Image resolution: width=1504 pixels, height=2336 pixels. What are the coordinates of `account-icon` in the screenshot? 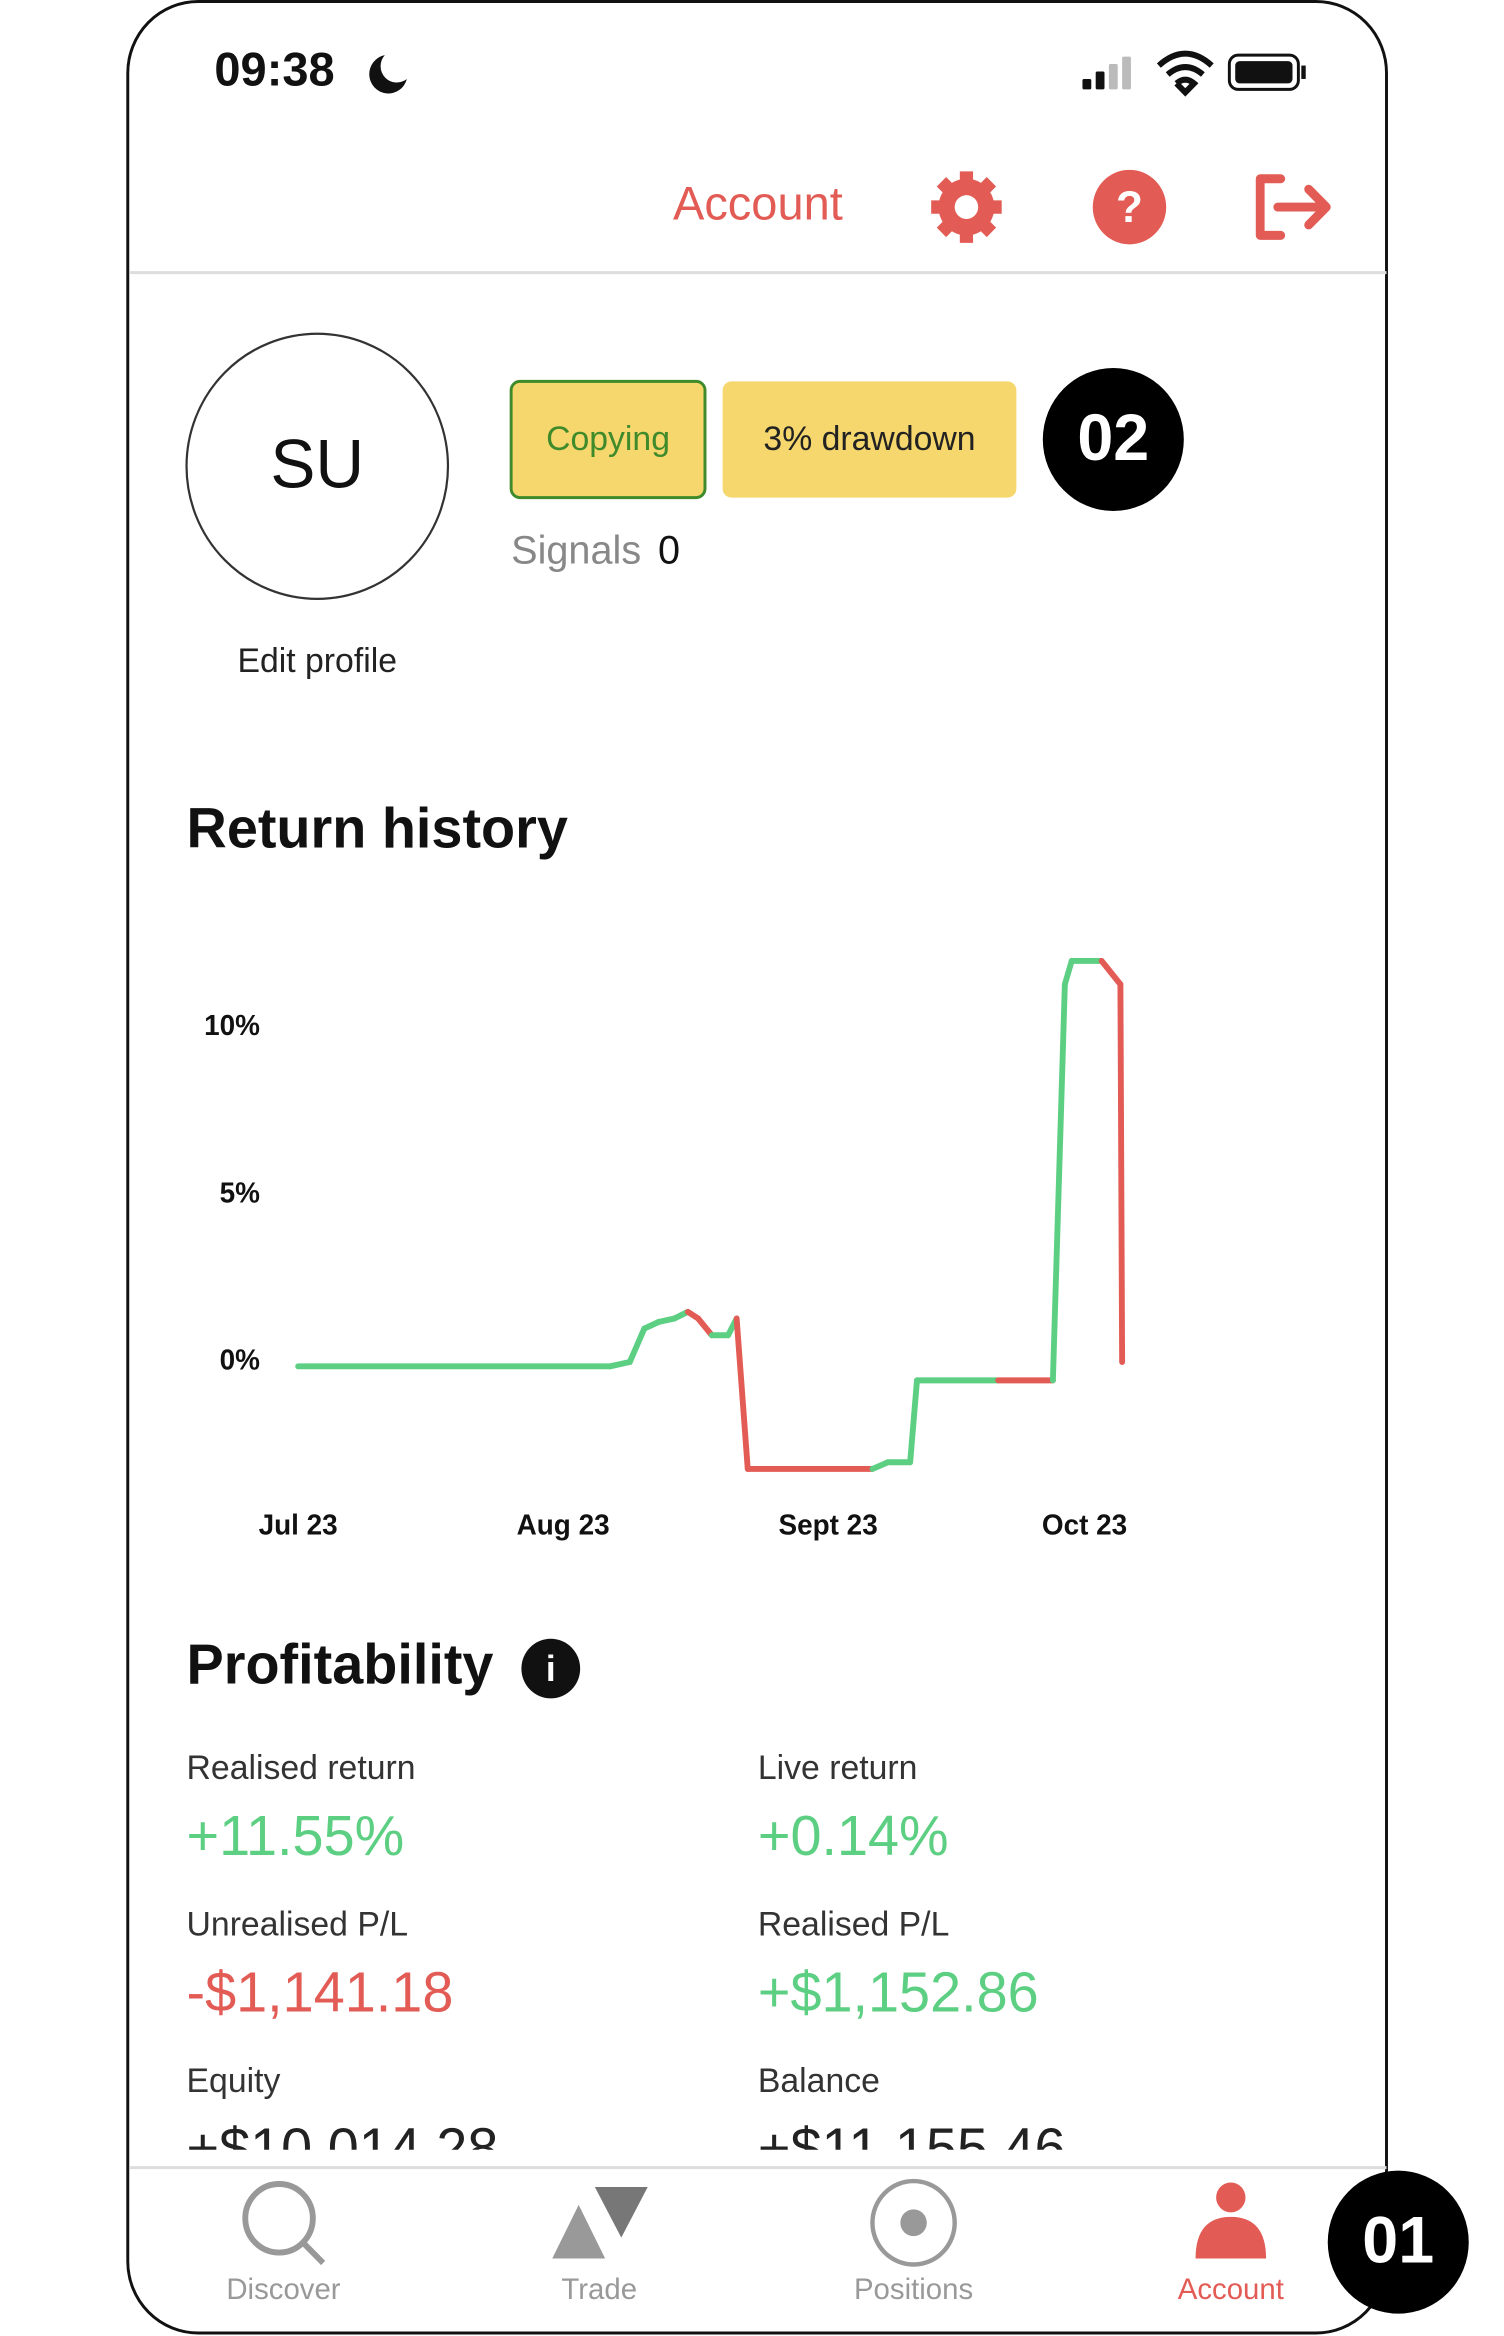 It's located at (1231, 2220).